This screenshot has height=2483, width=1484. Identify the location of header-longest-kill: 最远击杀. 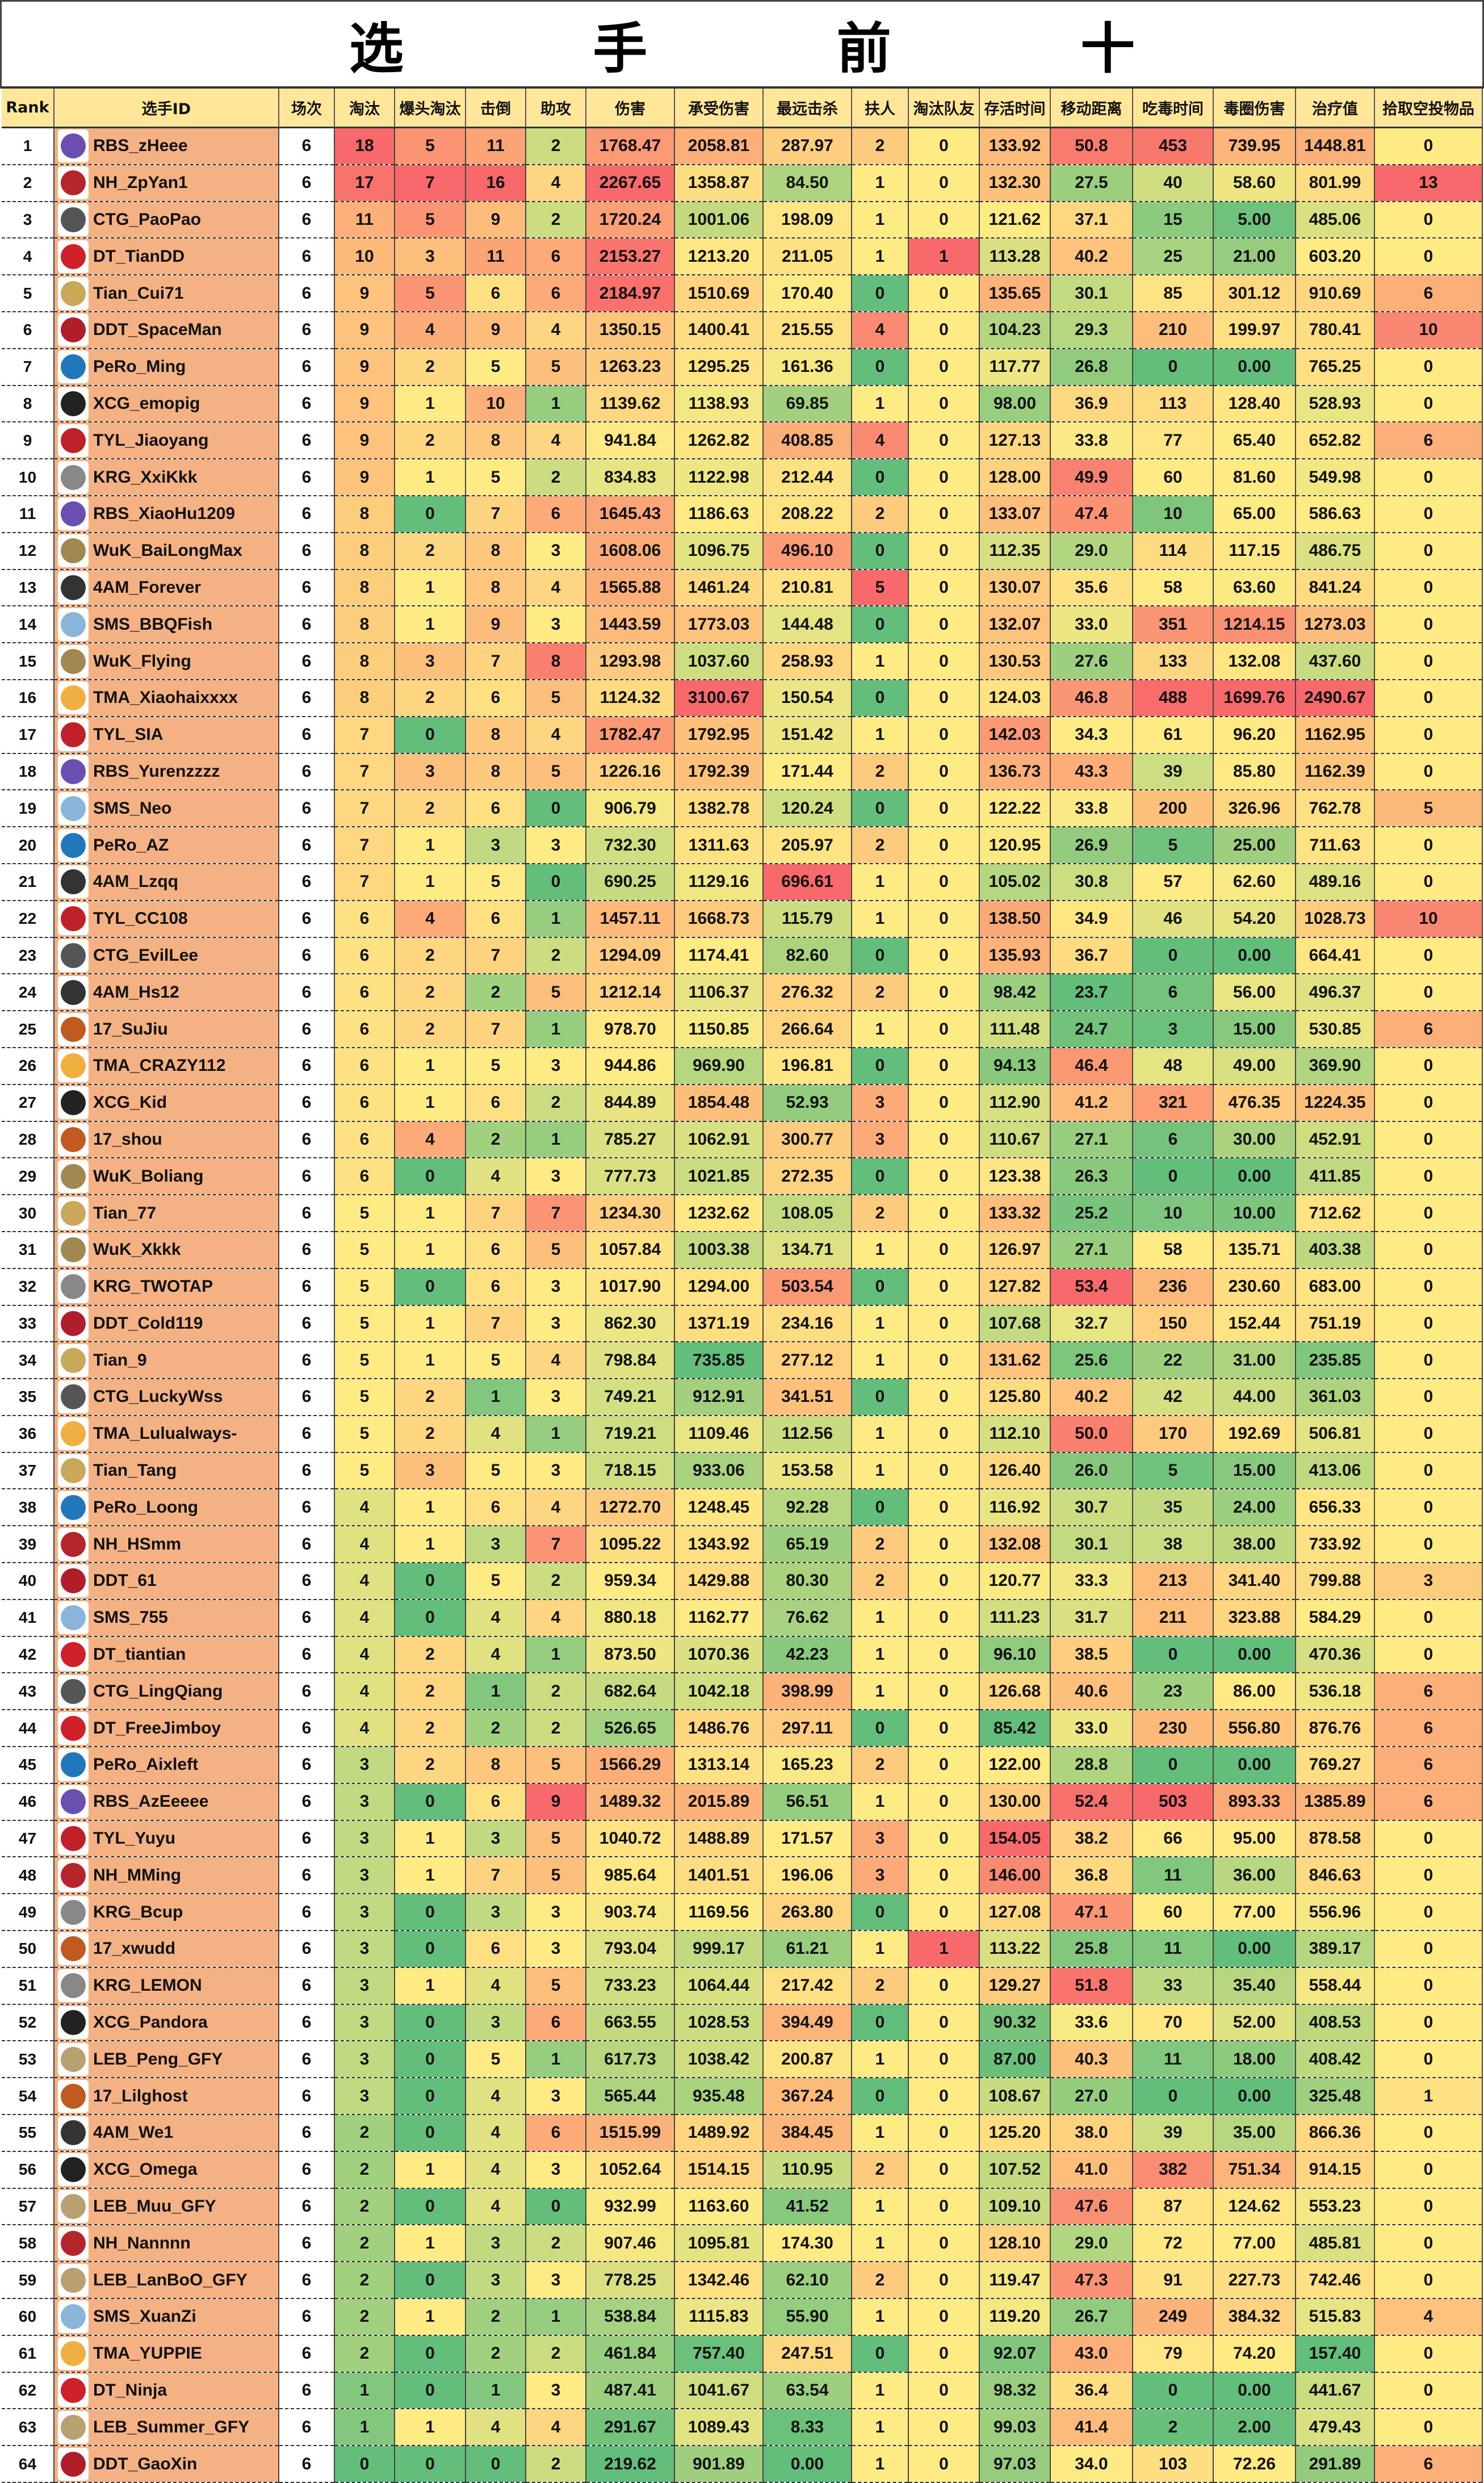
(808, 109).